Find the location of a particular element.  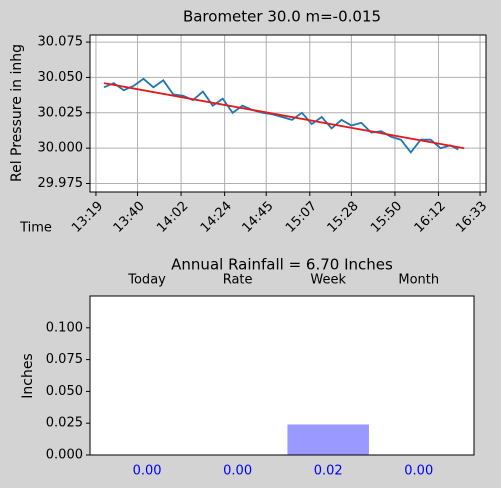

category-label: Month is located at coordinates (418, 280).